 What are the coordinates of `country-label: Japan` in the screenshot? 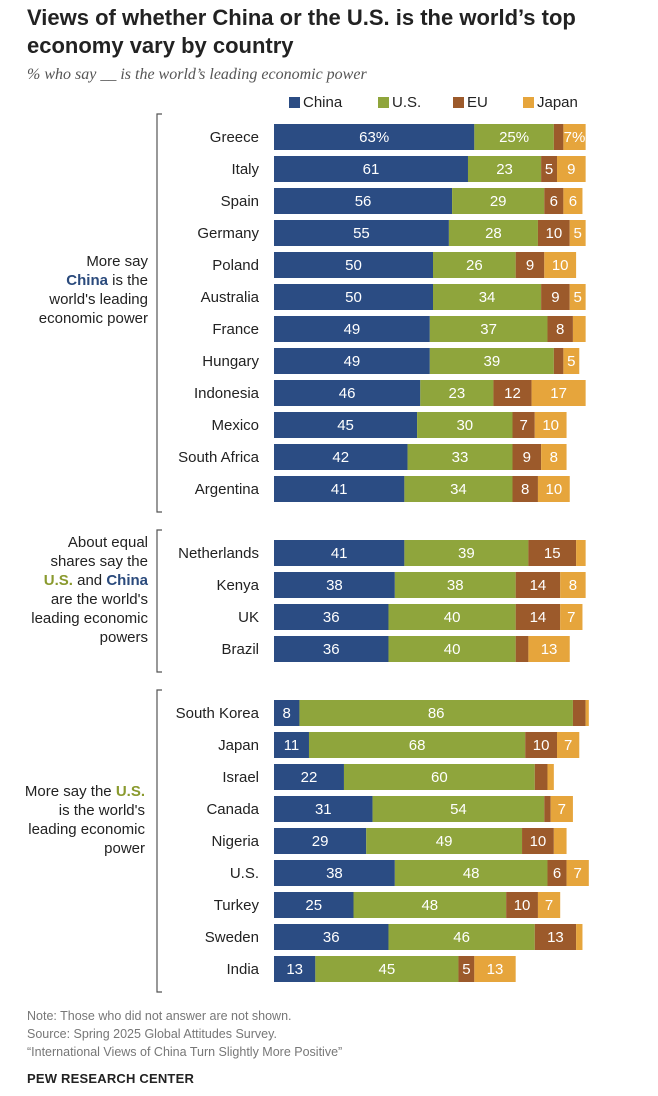 It's located at (238, 745).